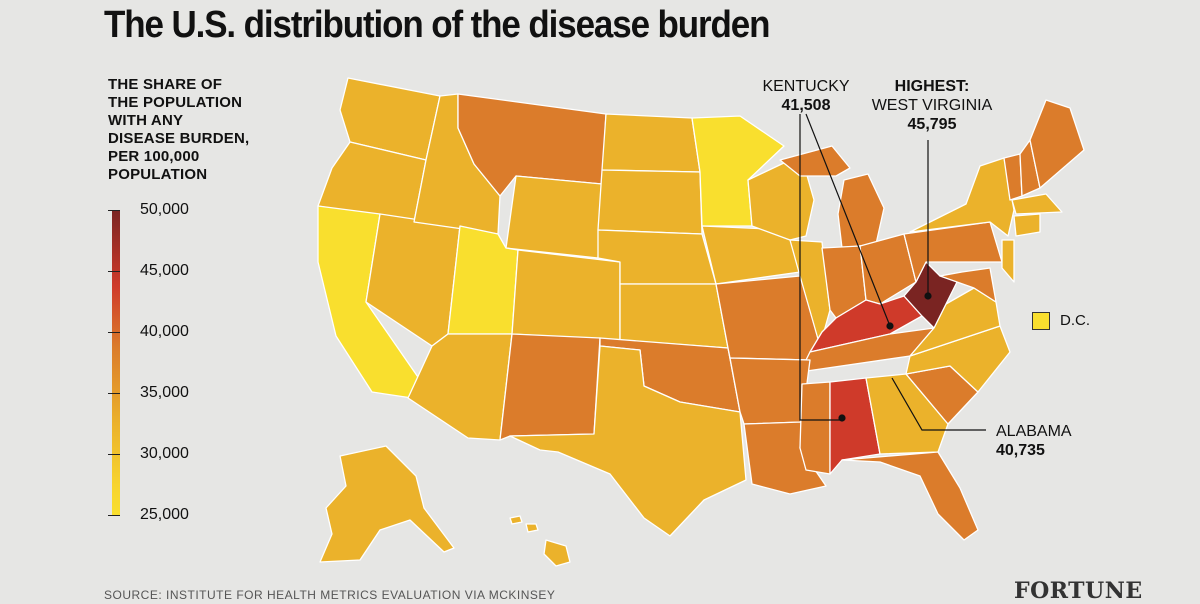  I want to click on kentucky-annotation: KENTUCKY 41,508, so click(806, 96).